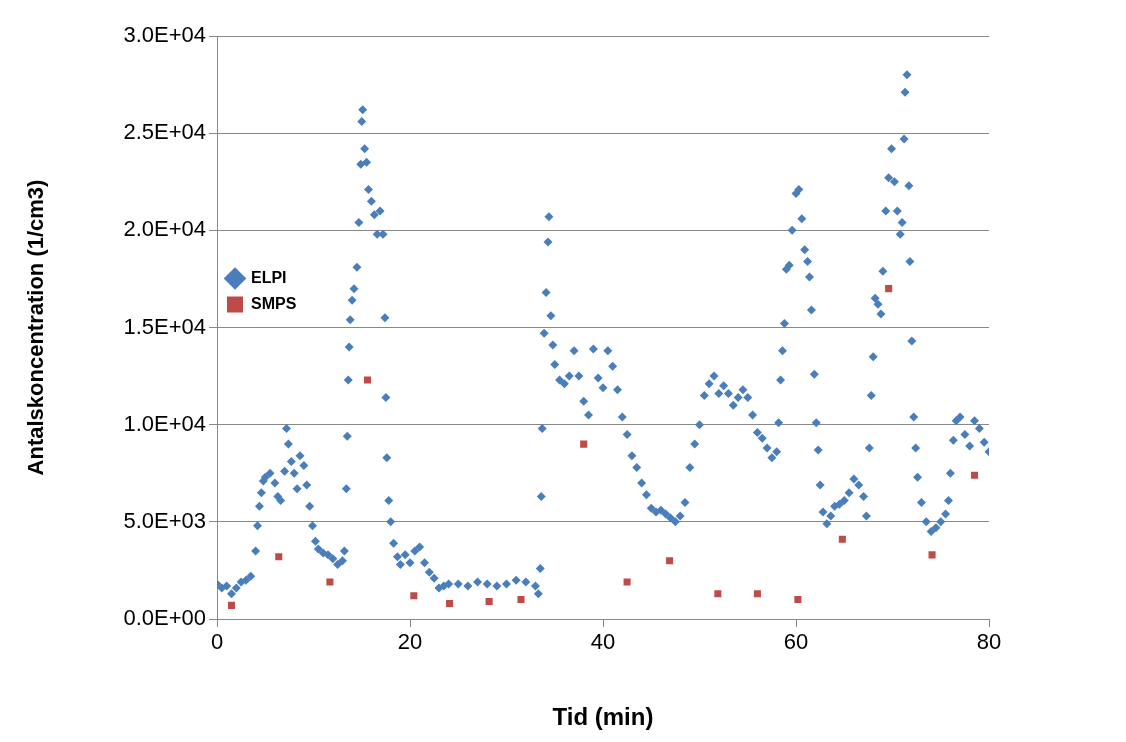 Image resolution: width=1126 pixels, height=742 pixels. What do you see at coordinates (796, 642) in the screenshot?
I see `x-tick-label: 60` at bounding box center [796, 642].